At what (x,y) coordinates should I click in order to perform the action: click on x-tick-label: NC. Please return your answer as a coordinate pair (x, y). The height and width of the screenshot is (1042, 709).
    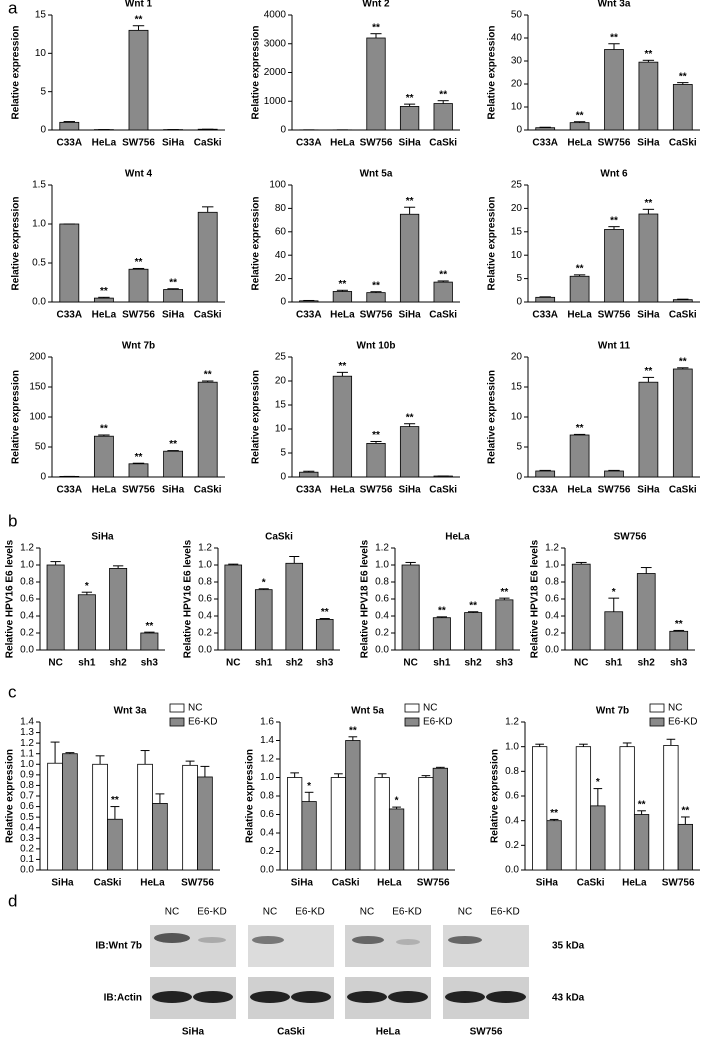
    Looking at the image, I should click on (233, 663).